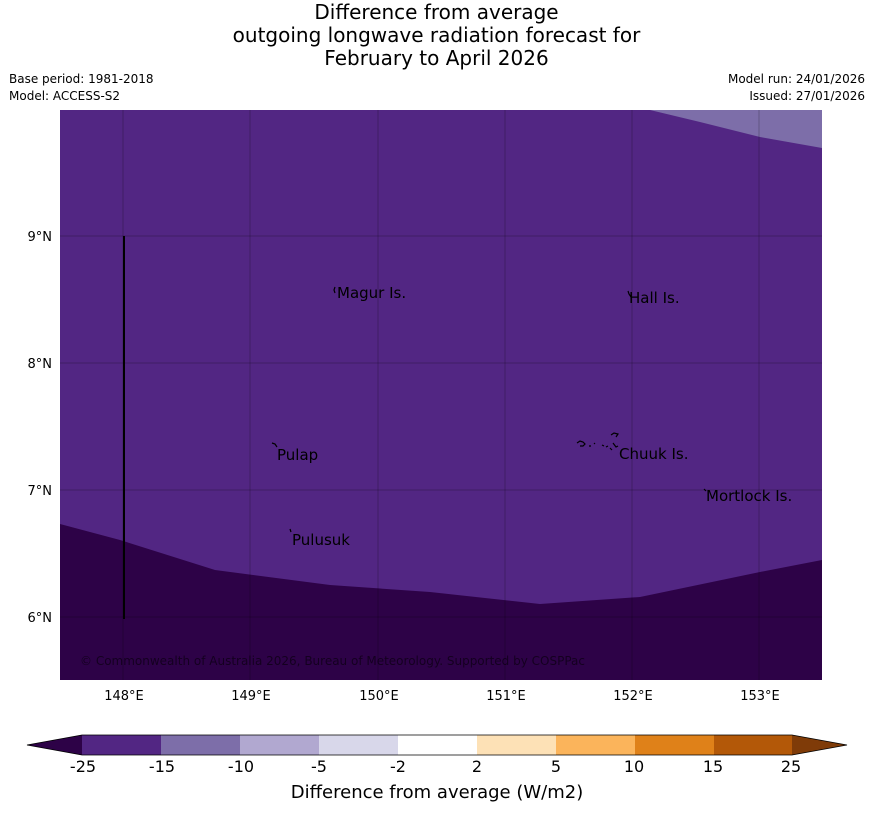  Describe the element at coordinates (83, 766) in the screenshot. I see `colorbar-tick-m25: -25` at that location.